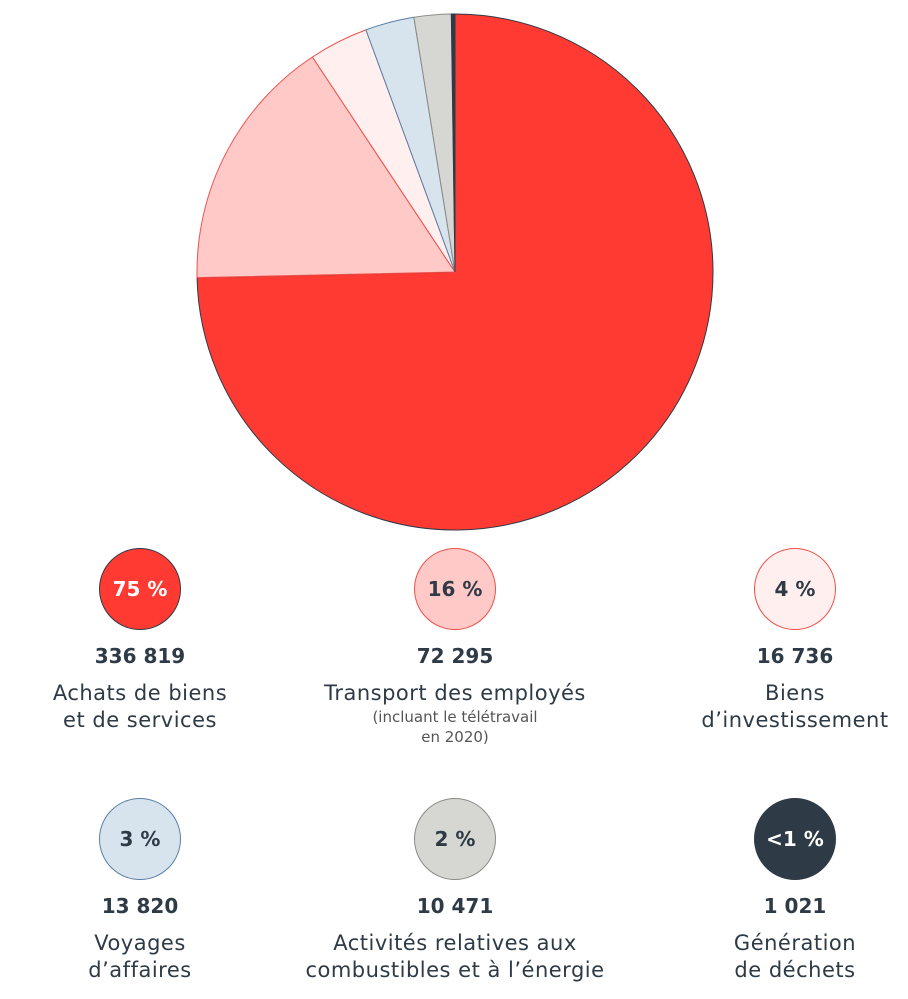 This screenshot has width=908, height=999. I want to click on share-badge: <1 %, so click(795, 839).